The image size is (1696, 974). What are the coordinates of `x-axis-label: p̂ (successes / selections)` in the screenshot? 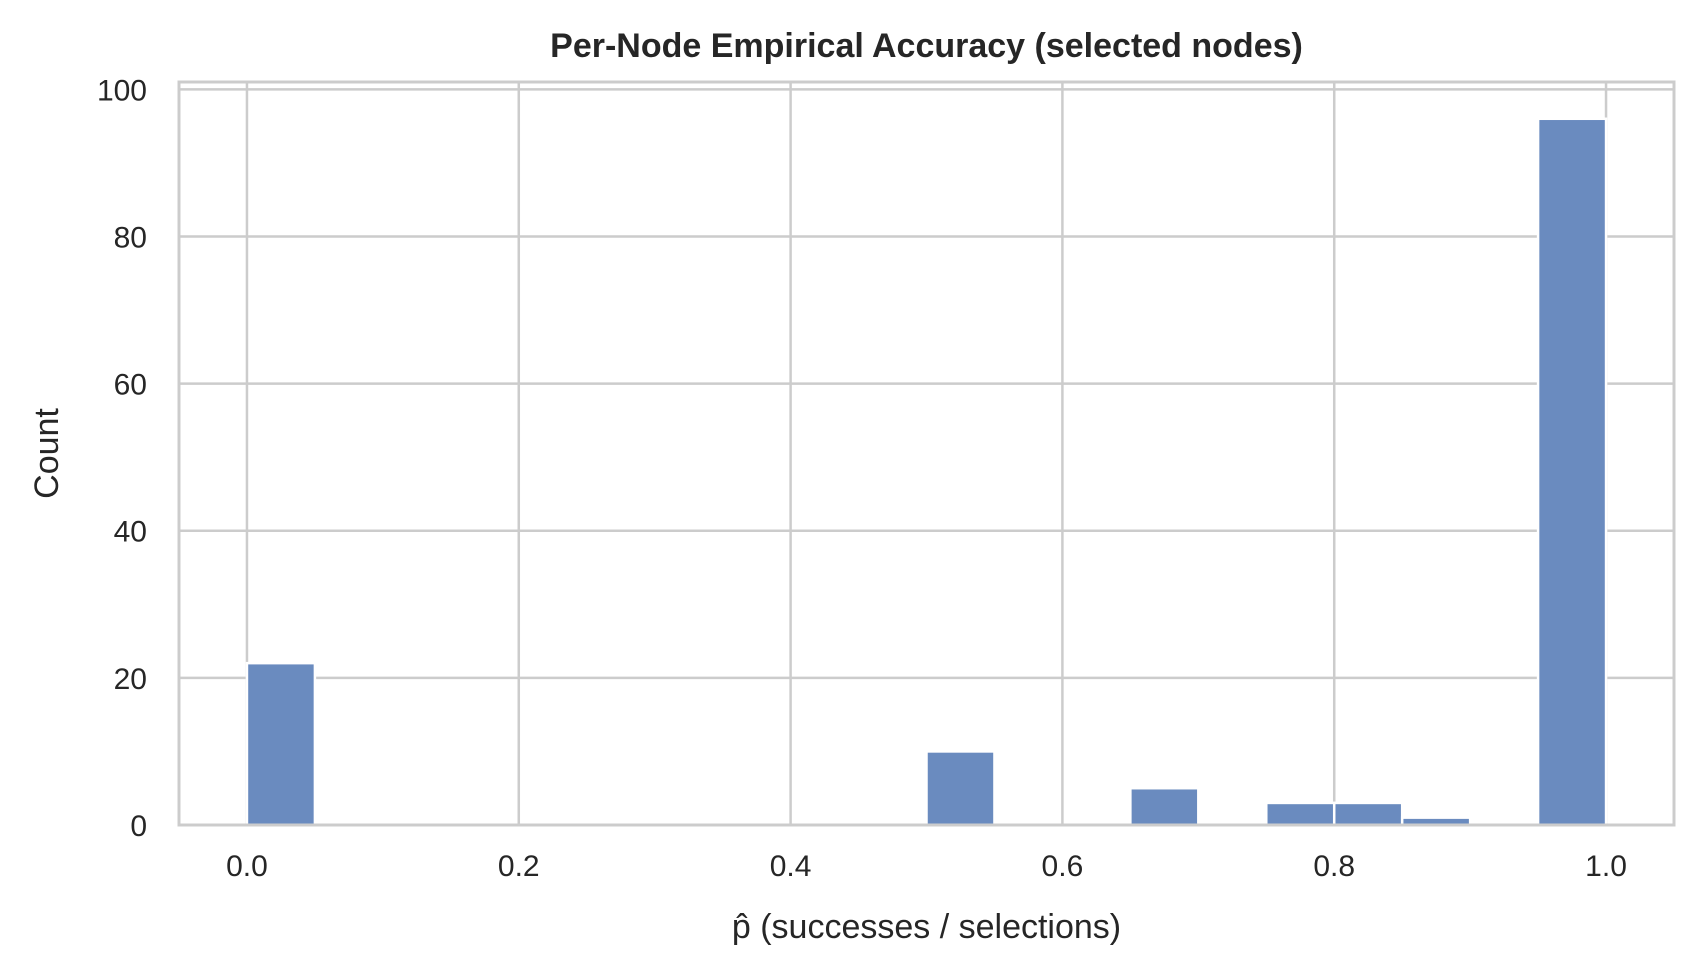 It's located at (926, 927).